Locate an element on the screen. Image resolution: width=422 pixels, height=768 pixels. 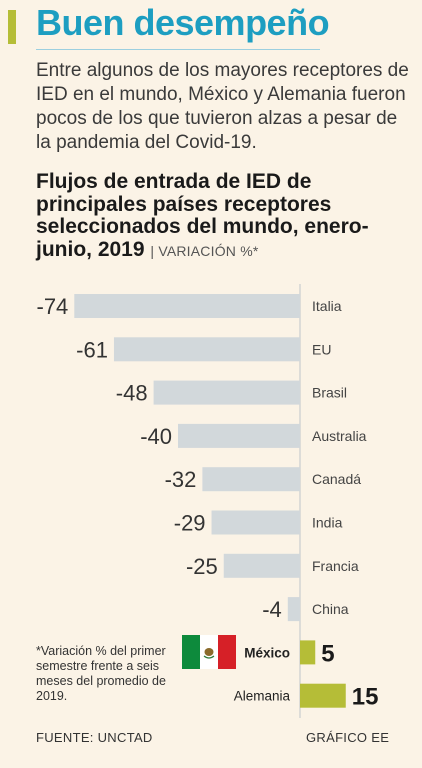
category-label-1: EU is located at coordinates (321, 349).